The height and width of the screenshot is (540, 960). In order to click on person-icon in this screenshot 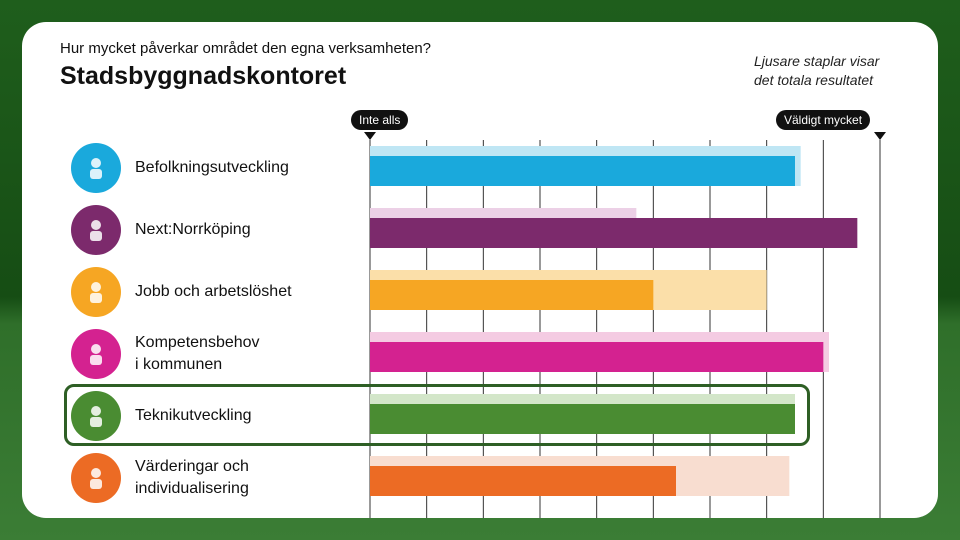, I will do `click(96, 478)`.